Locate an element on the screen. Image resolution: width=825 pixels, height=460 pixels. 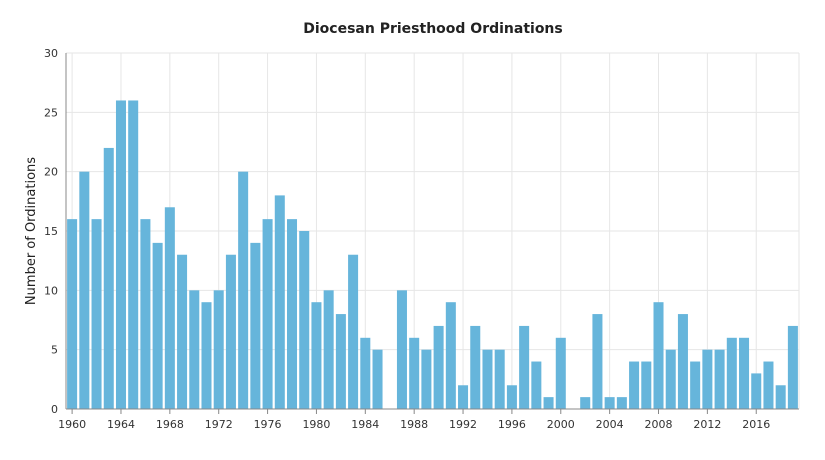
chart-title: Diocesan Priesthood Ordinations is located at coordinates (433, 29).